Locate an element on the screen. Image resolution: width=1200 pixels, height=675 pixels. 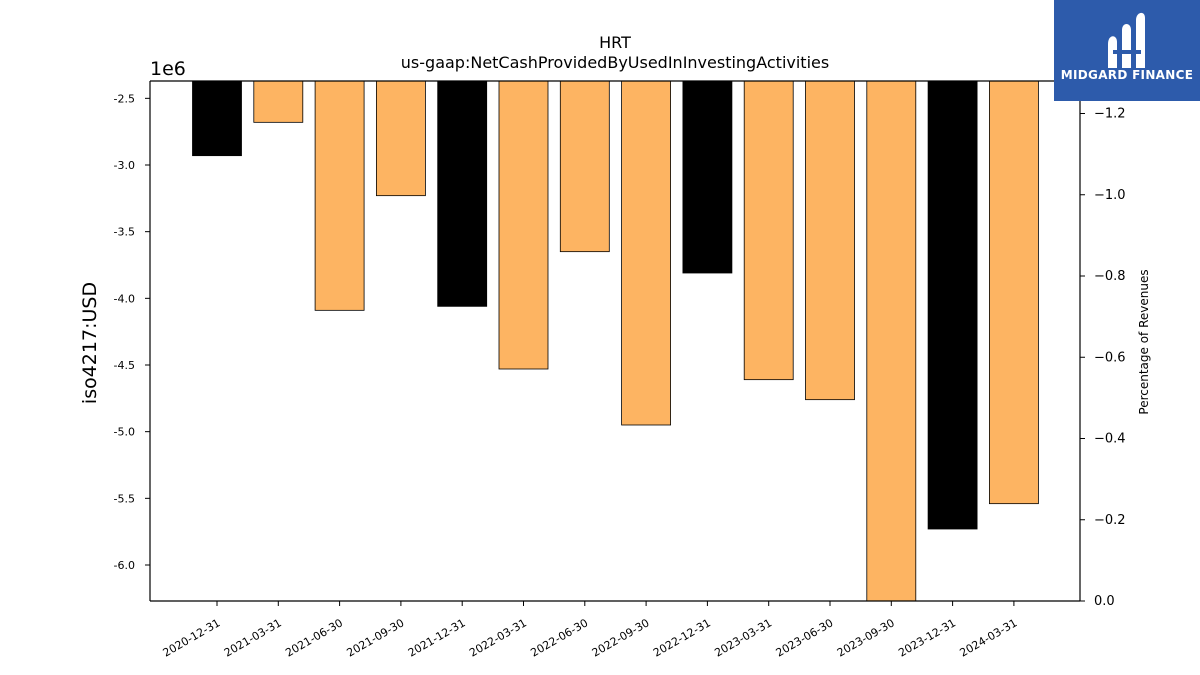
x-tick-label: 2023-09-30 is located at coordinates (866, 637).